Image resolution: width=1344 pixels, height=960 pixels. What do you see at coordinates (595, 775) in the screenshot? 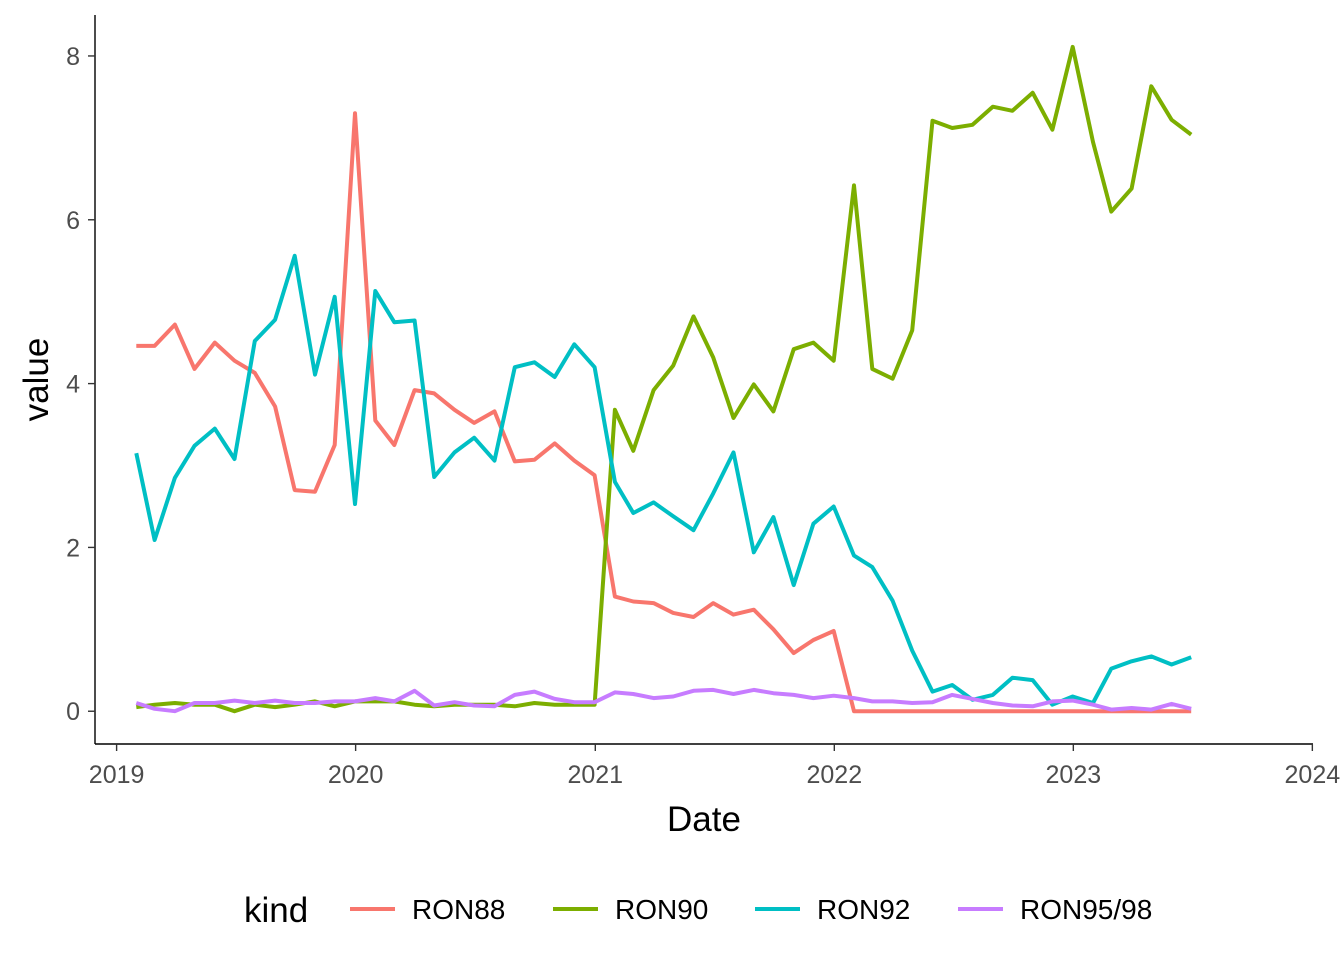
I see `x-tick-label: 2021` at bounding box center [595, 775].